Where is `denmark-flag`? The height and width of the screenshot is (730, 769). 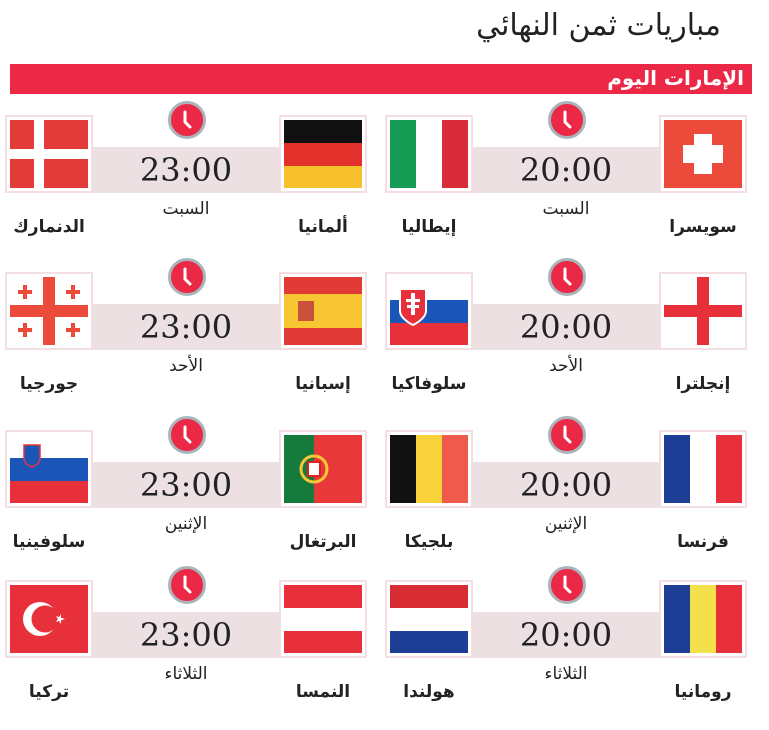 denmark-flag is located at coordinates (49, 154).